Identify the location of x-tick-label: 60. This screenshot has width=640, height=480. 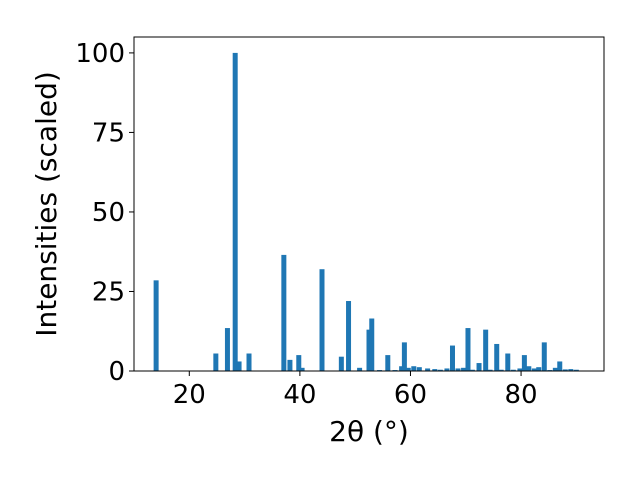
(410, 395).